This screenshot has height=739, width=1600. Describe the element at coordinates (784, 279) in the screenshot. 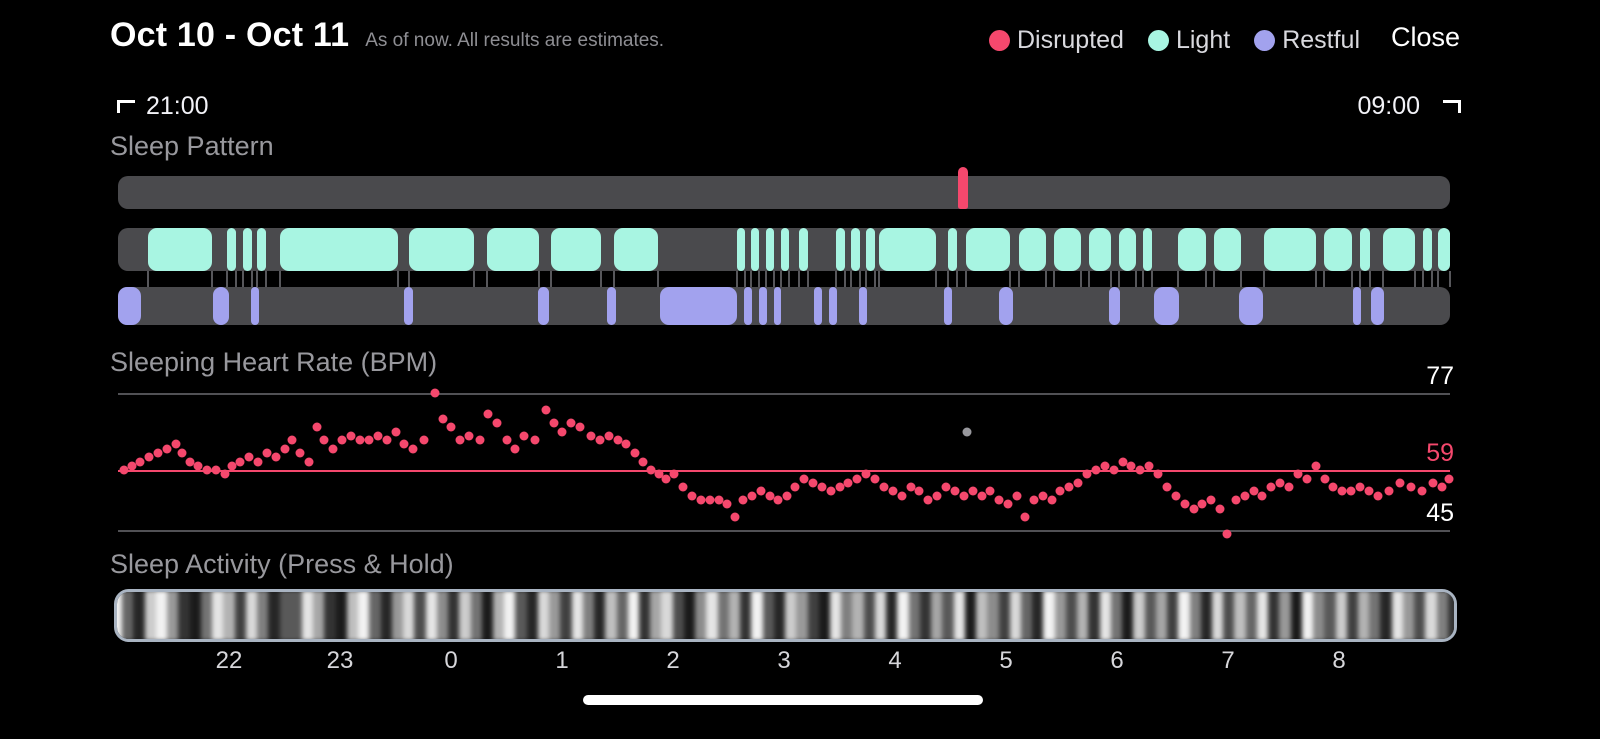

I see `track-connectors` at that location.